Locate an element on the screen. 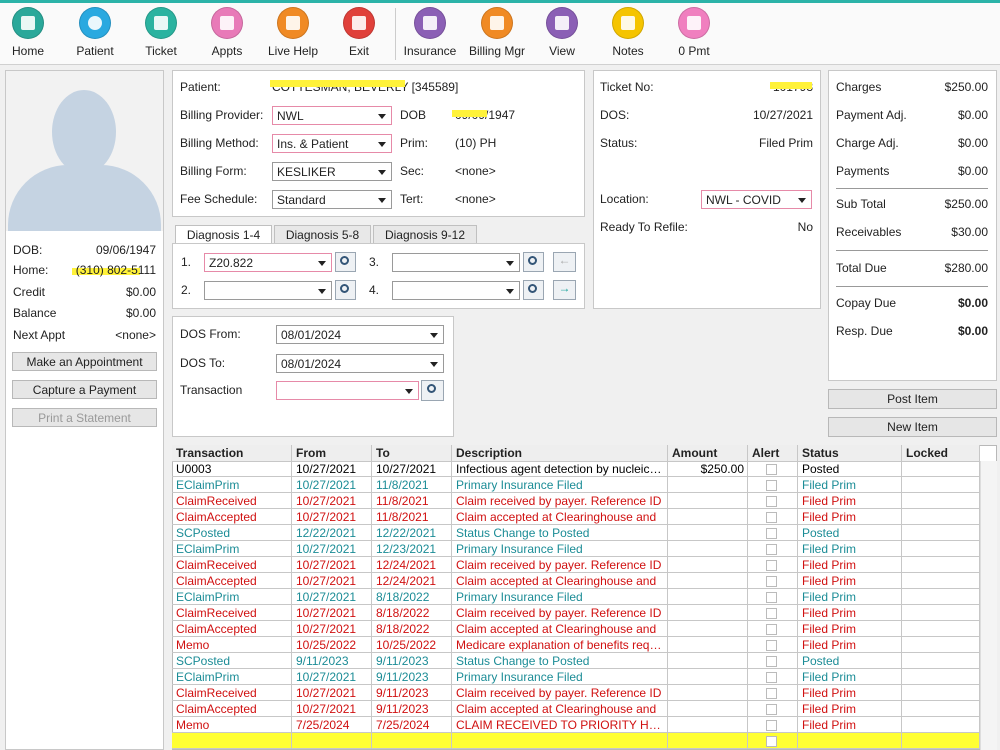 The height and width of the screenshot is (750, 1000). arrow-button: → is located at coordinates (564, 290).